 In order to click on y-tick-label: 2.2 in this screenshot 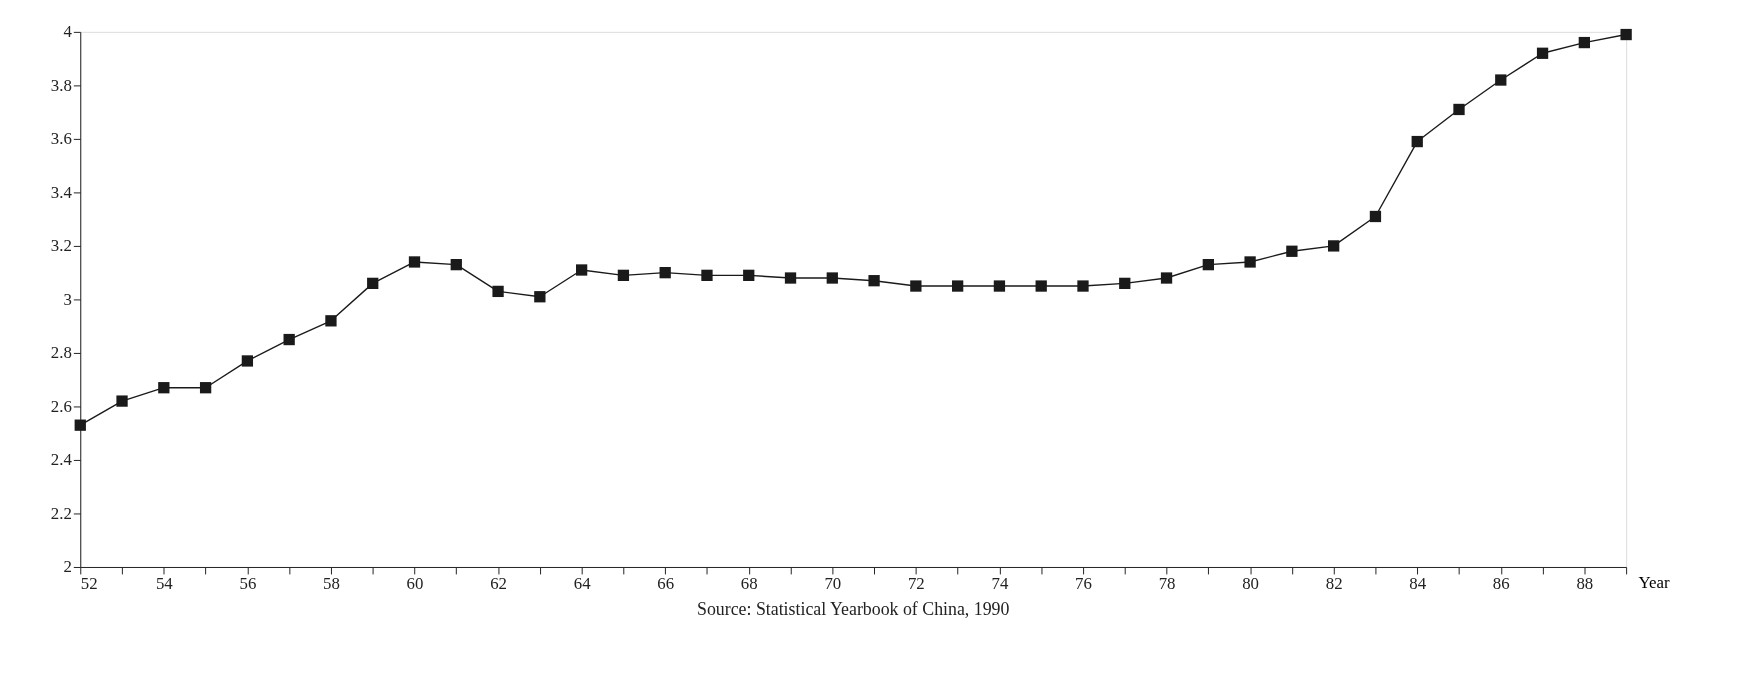, I will do `click(61, 513)`.